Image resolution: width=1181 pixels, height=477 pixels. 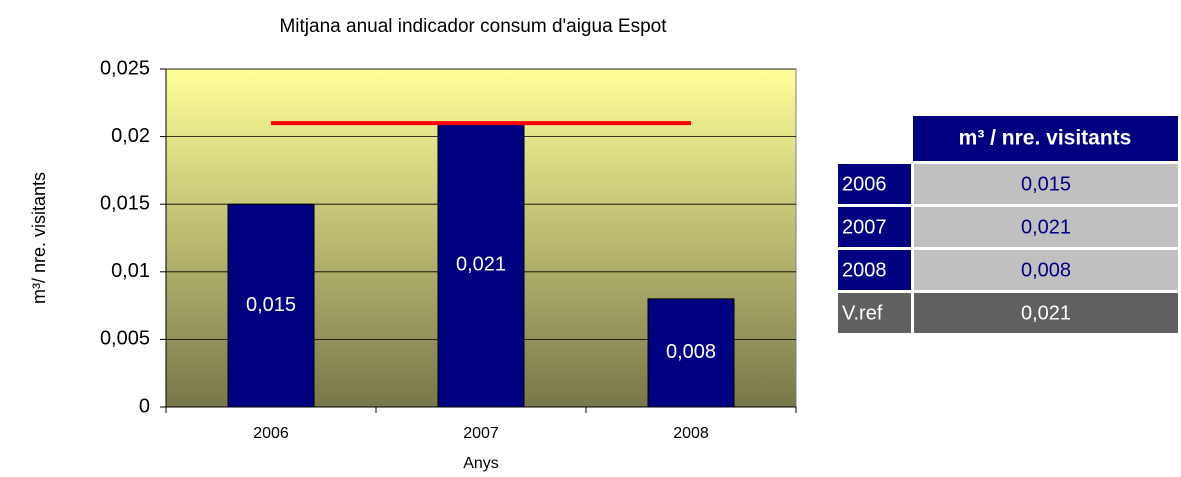 I want to click on table-header: m³ / nre. visitants, so click(x=1045, y=138).